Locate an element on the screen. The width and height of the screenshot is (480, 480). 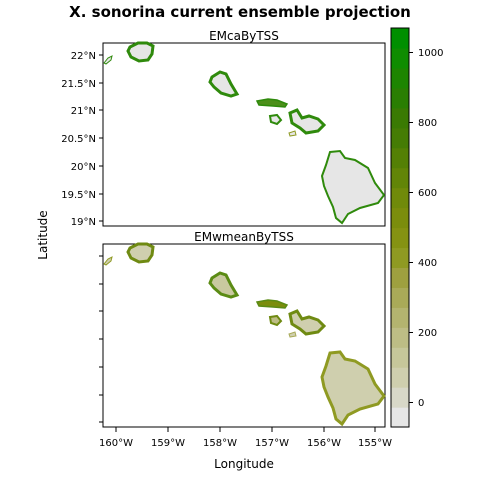
lat-axis-top: 22°N 21.5°N 21°N 20.5°N 20°N 19.5°N 19°N is located at coordinates (82, 139).